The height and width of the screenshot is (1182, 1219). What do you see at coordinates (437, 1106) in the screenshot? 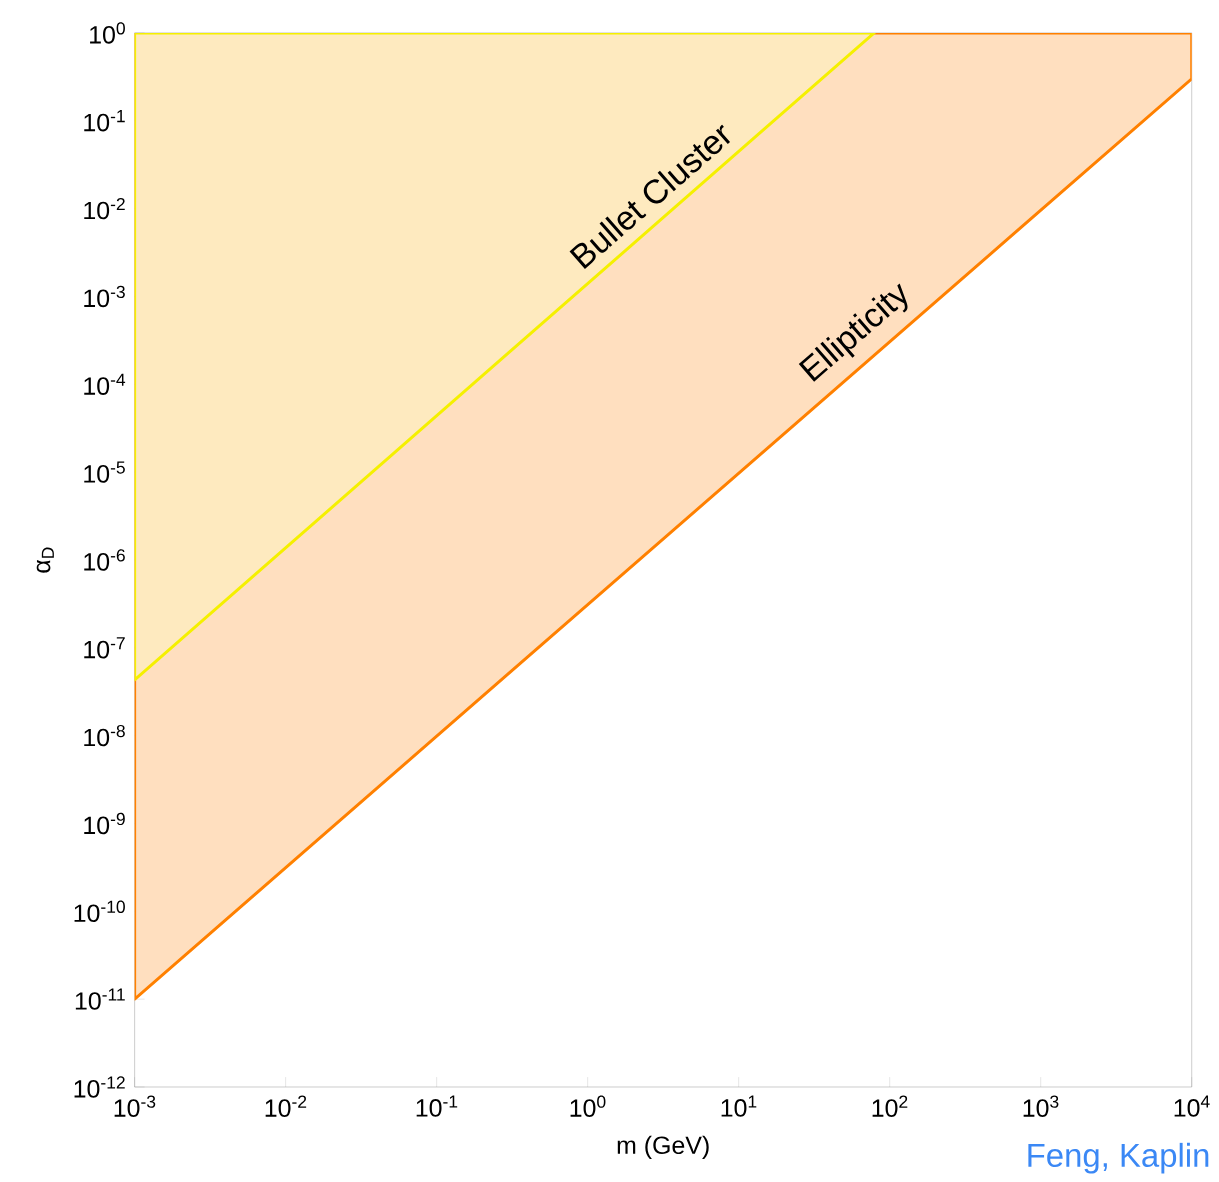
I see `x-tick-label: 10$^{-1}$` at bounding box center [437, 1106].